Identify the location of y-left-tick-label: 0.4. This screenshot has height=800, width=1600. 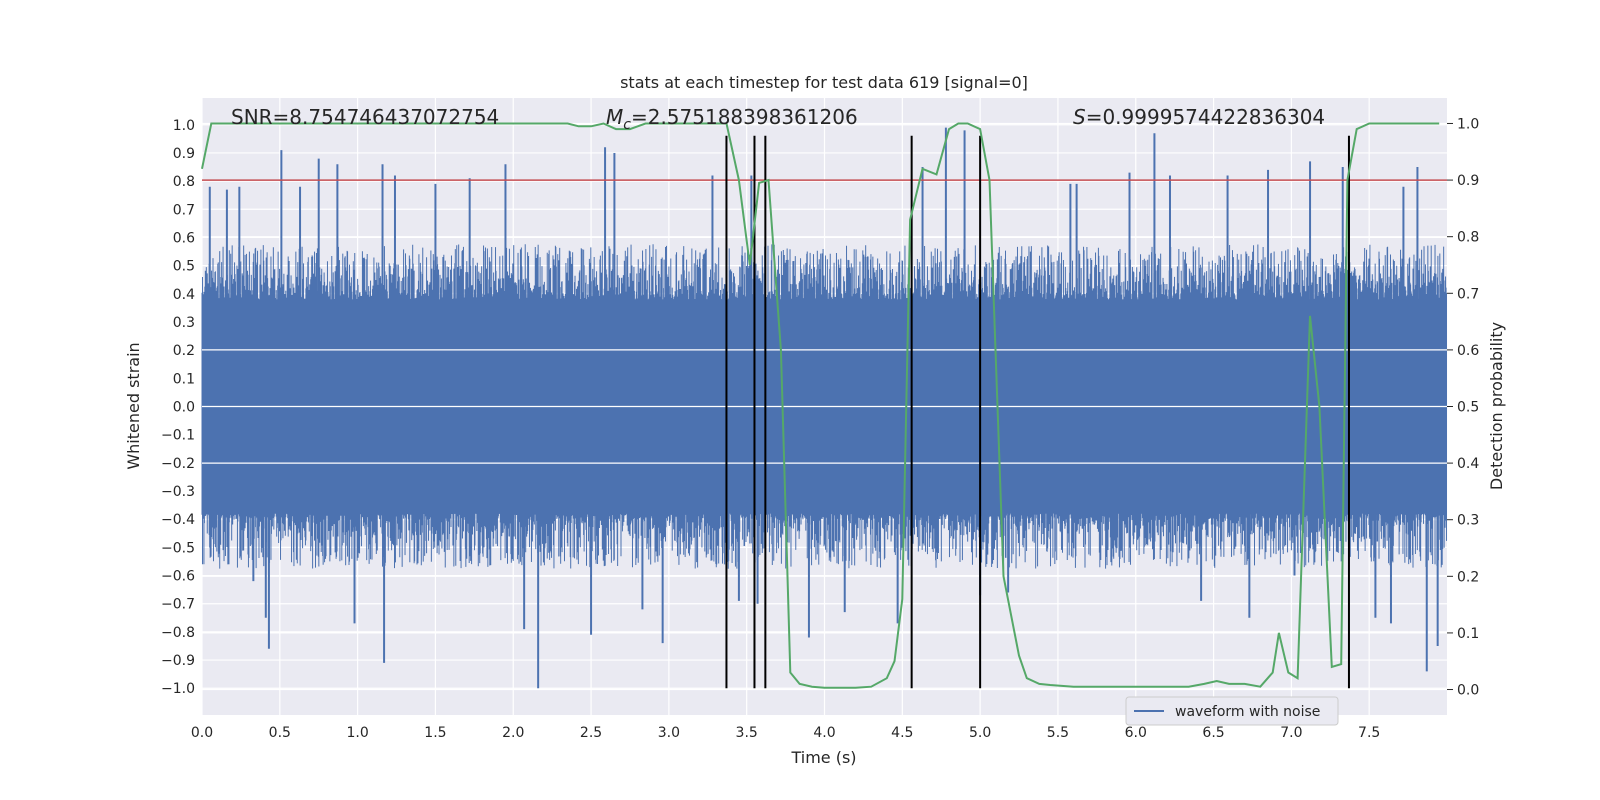
(184, 295).